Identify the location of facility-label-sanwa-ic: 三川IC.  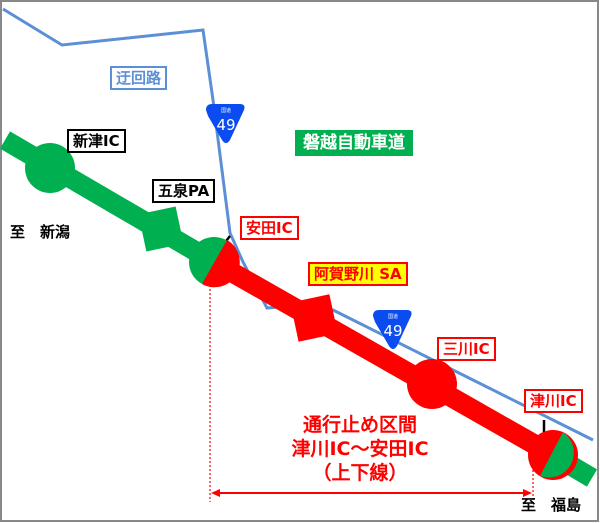
(466, 349).